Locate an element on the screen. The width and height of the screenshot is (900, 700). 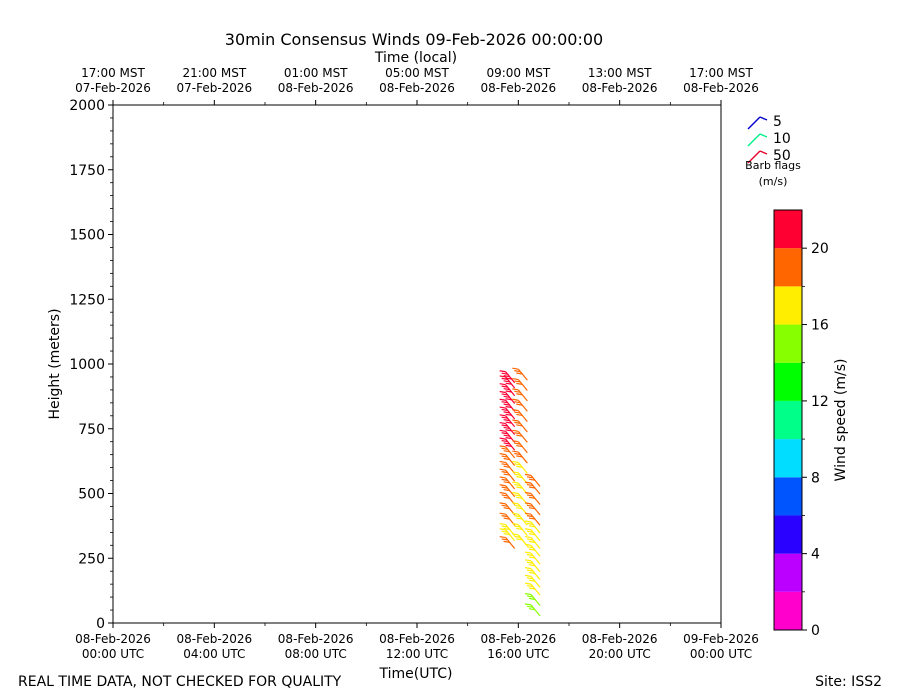
colorbar-tick-label: 8 is located at coordinates (815, 478).